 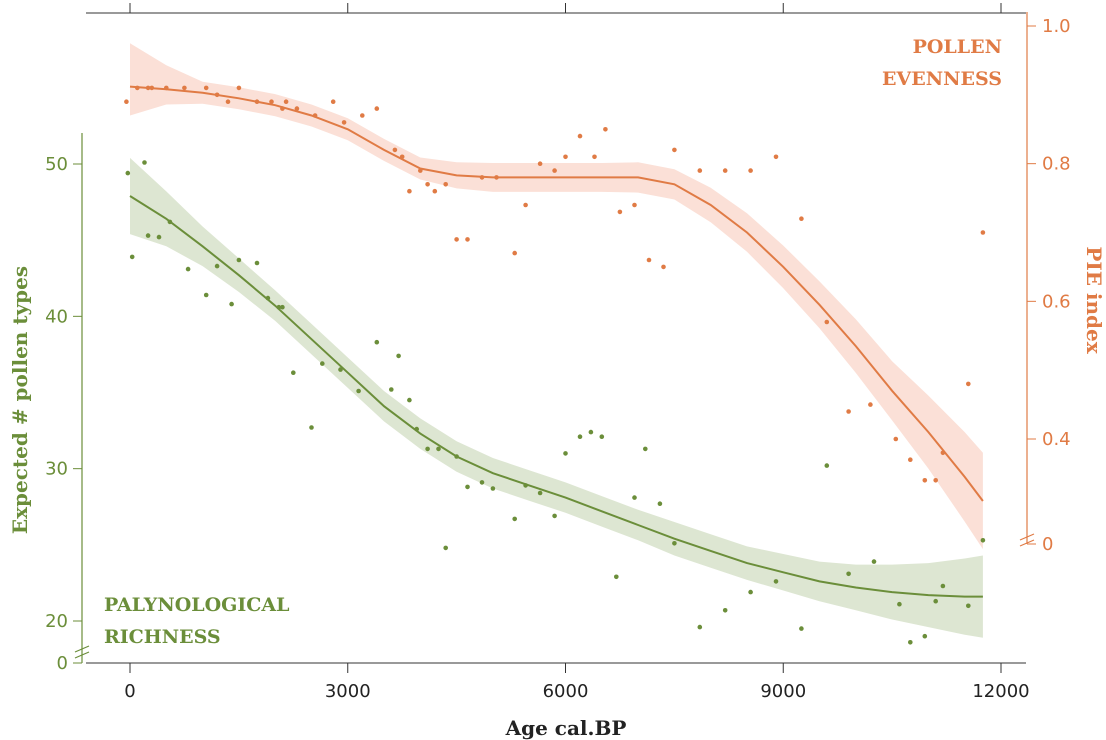 I want to click on x-axis-title: Age cal.BP, so click(x=566, y=728).